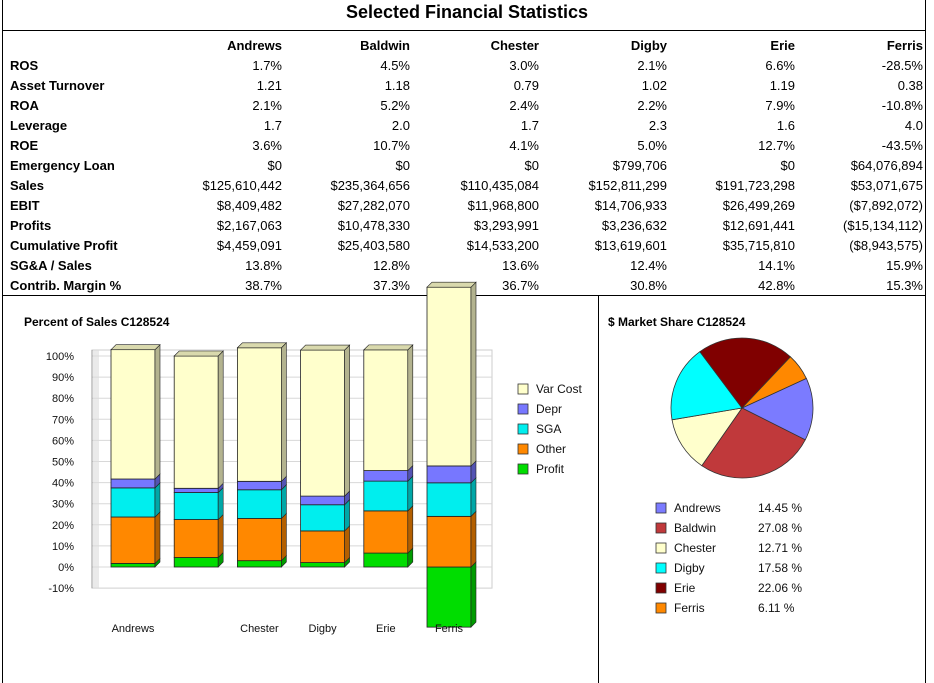  I want to click on table-row: ROE 3.6% 10.7% 4.1% 5.0% 12.7% -43.5%, so click(466, 146).